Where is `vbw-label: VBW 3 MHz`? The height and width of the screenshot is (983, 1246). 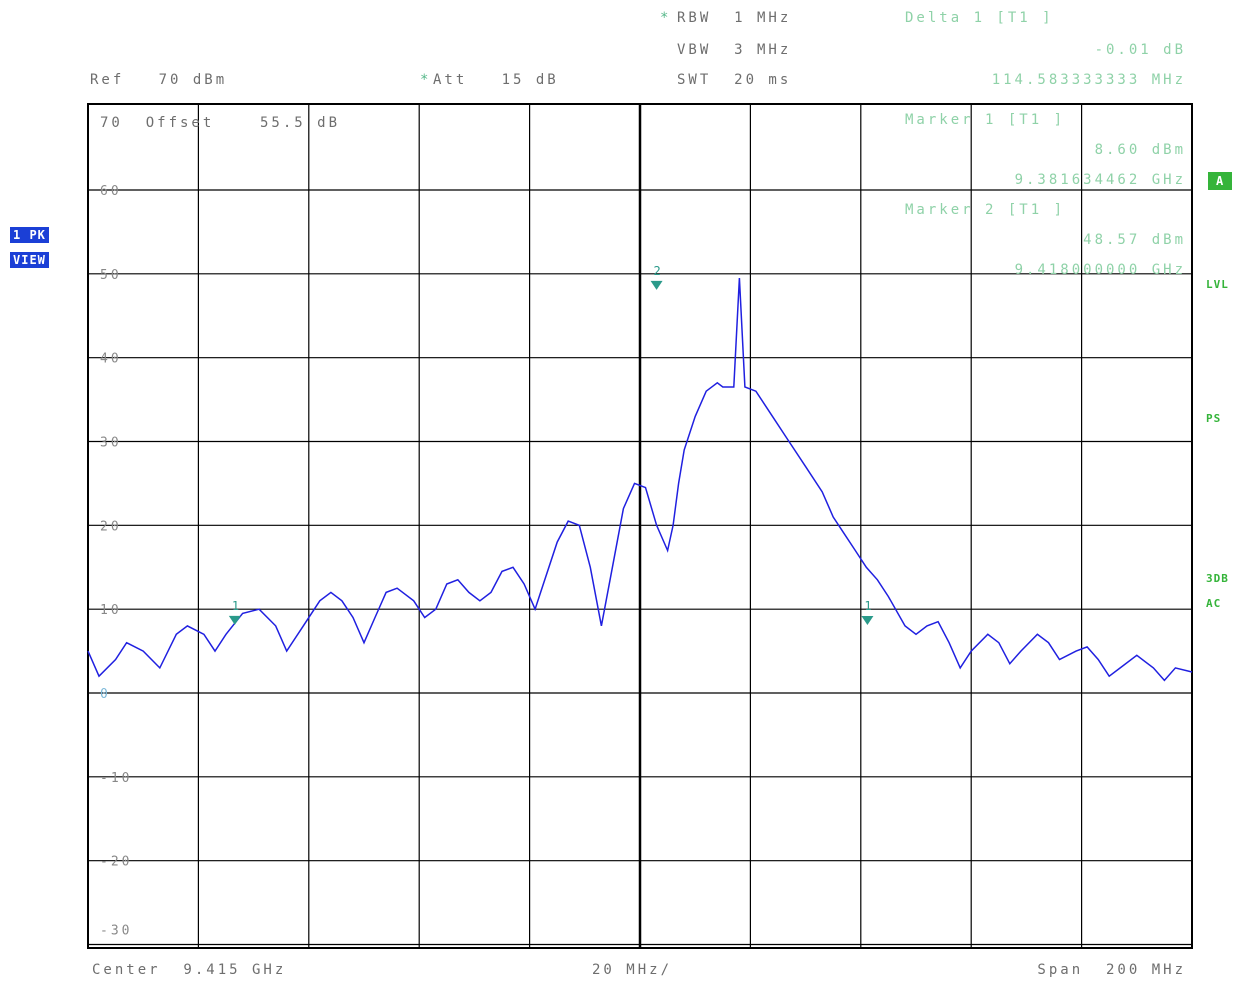
vbw-label: VBW 3 MHz is located at coordinates (734, 50).